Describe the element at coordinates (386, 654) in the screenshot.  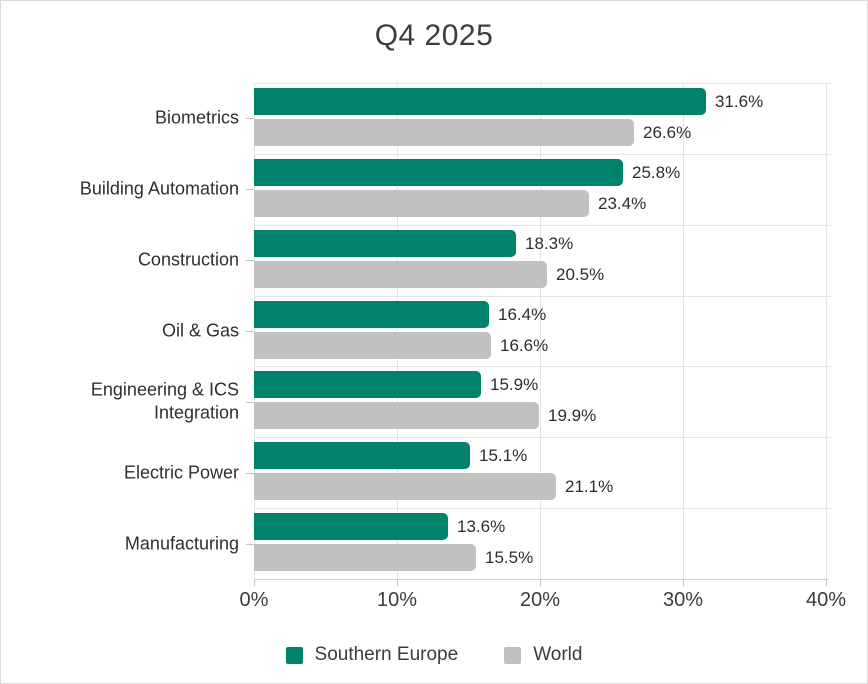
I see `legend-label: Southern Europe` at that location.